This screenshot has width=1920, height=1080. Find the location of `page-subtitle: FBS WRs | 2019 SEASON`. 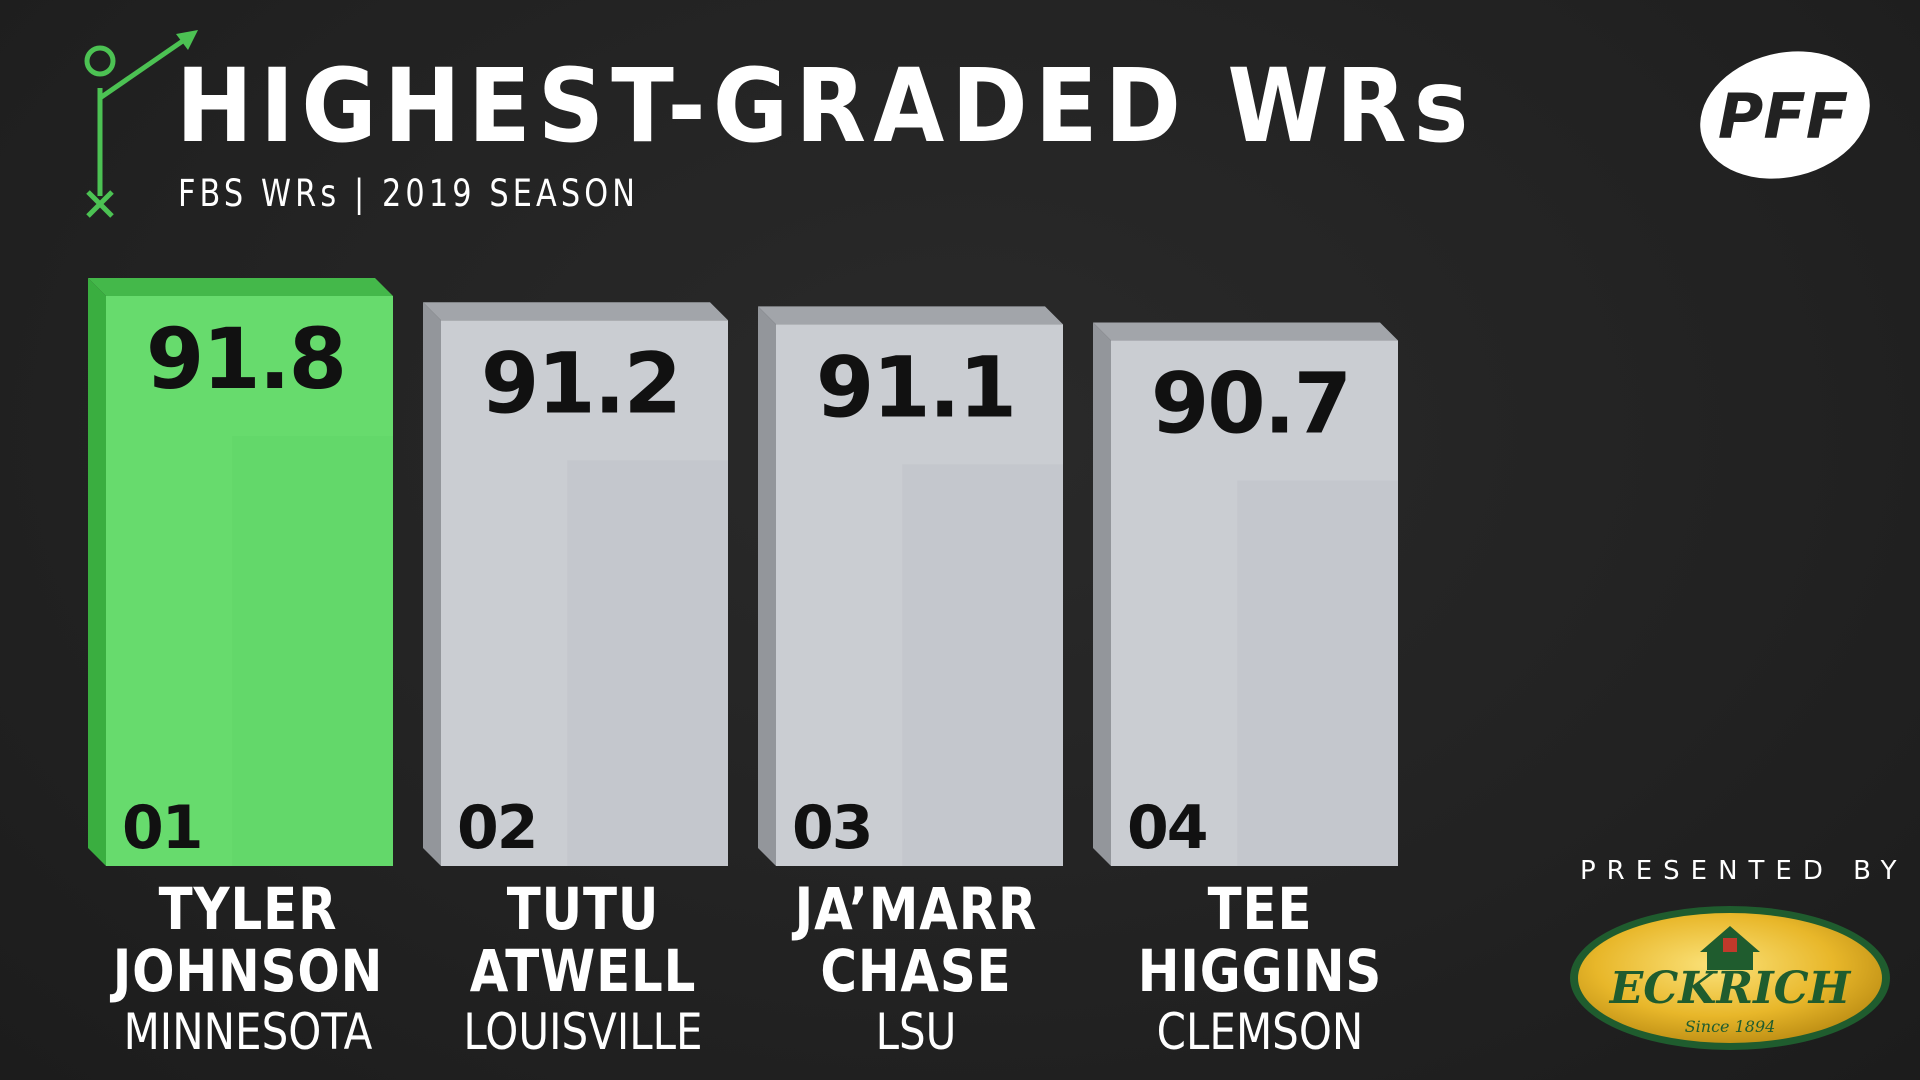

page-subtitle: FBS WRs | 2019 SEASON is located at coordinates (409, 193).